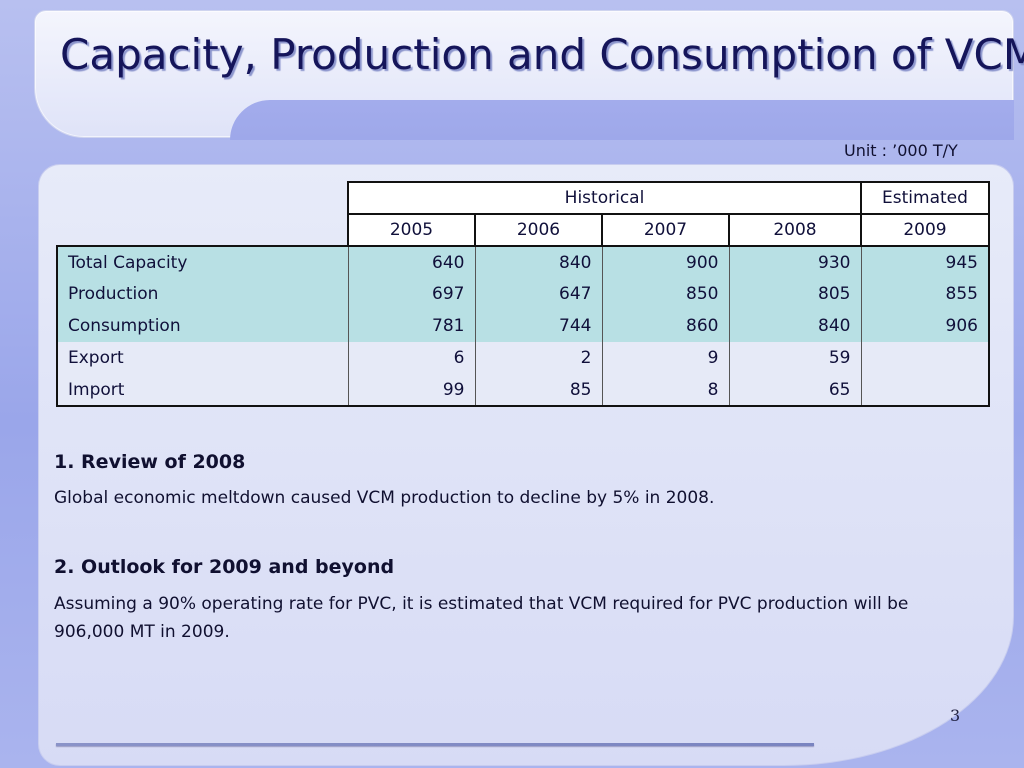 The height and width of the screenshot is (768, 1024). Describe the element at coordinates (202, 294) in the screenshot. I see `row-label: Production` at that location.